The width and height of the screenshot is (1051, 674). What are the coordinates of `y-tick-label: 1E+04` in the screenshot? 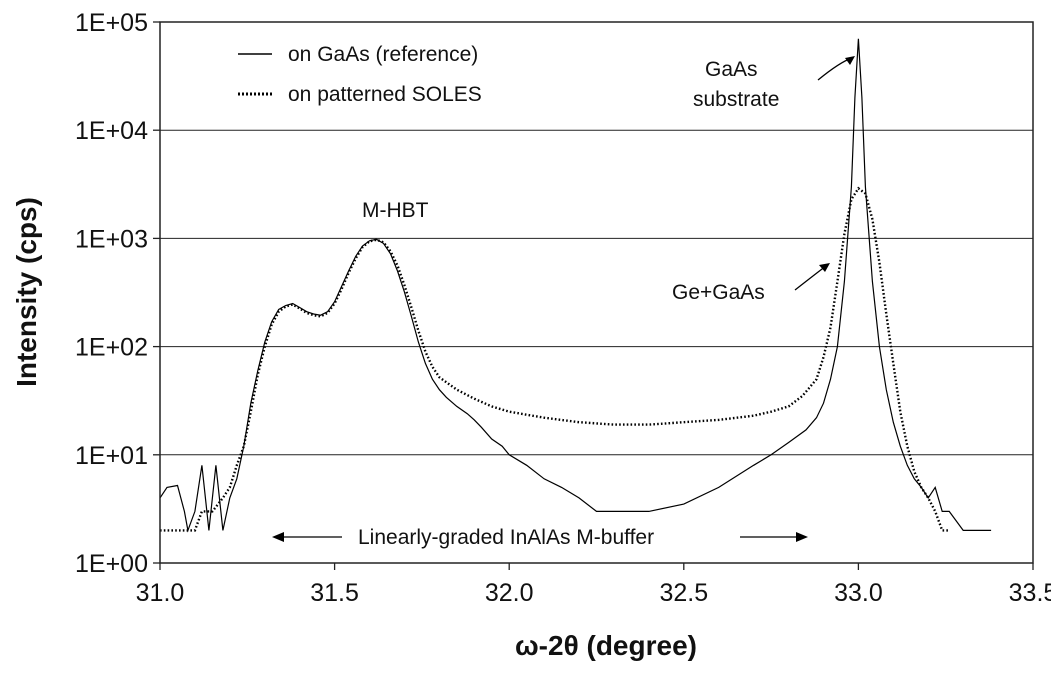 It's located at (111, 131).